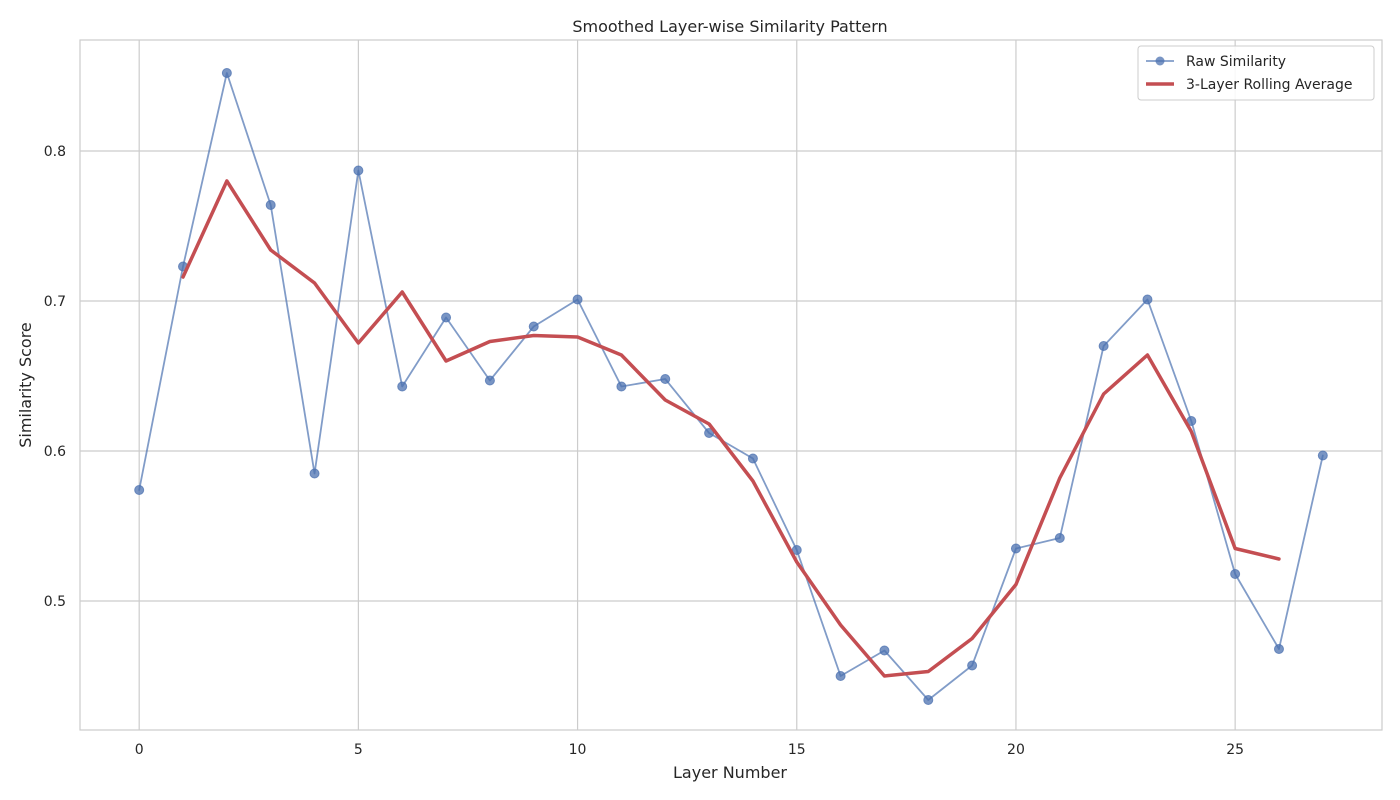 The width and height of the screenshot is (1400, 800). Describe the element at coordinates (55, 377) in the screenshot. I see `y-tick-labels: 0.5 0.6 0.7 0.8` at that location.